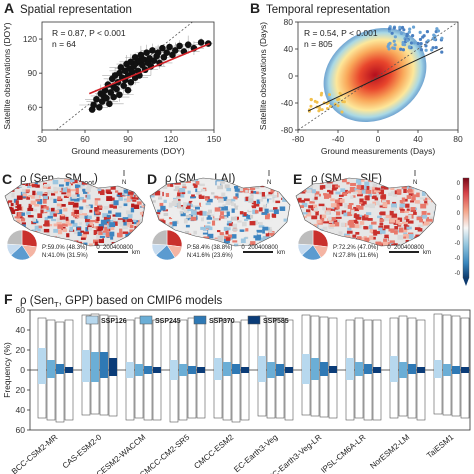 This screenshot has width=474, height=474. Describe the element at coordinates (108, 248) in the screenshot. I see `scale-bar-tick: 200` at that location.